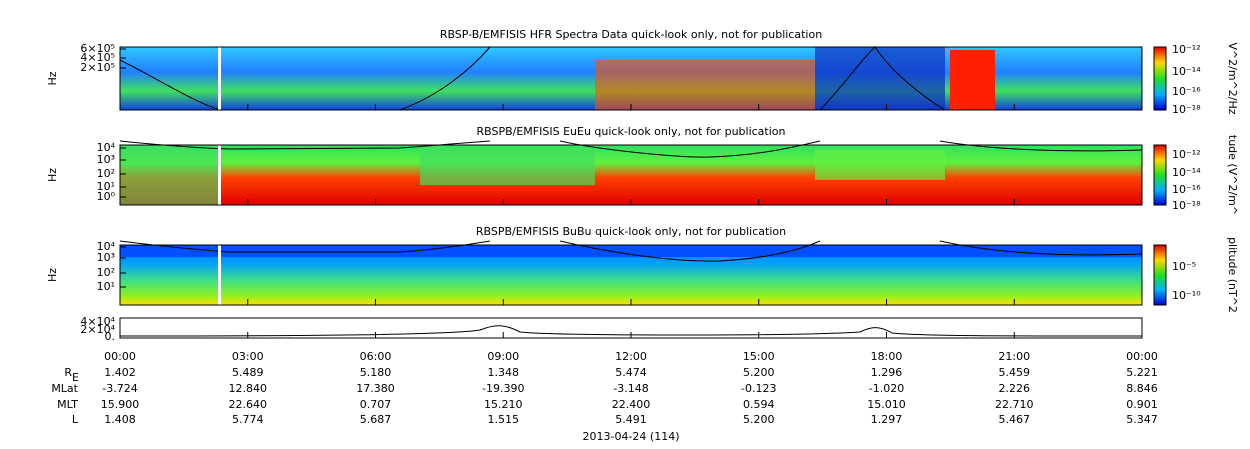  What do you see at coordinates (67, 404) in the screenshot?
I see `ephemeris-label: MLT` at bounding box center [67, 404].